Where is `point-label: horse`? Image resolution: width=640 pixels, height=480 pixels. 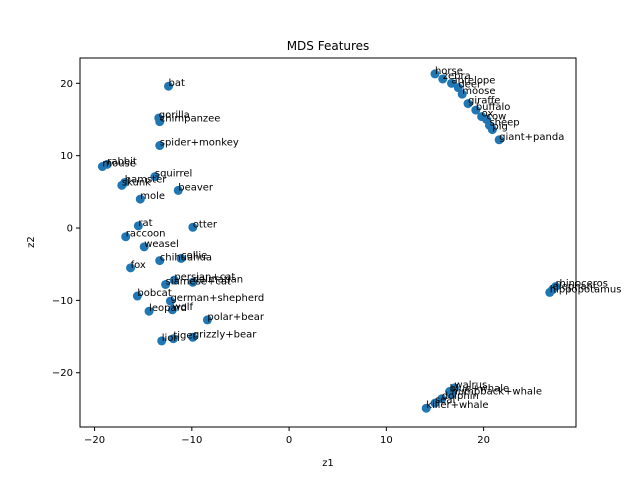
point-label: horse is located at coordinates (449, 71).